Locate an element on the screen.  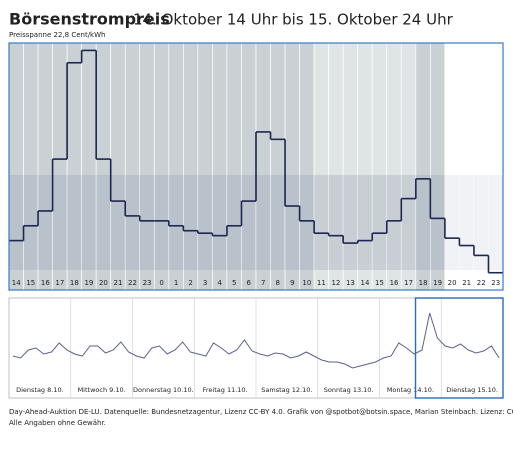
x-tick-label: 13 is located at coordinates (350, 283).